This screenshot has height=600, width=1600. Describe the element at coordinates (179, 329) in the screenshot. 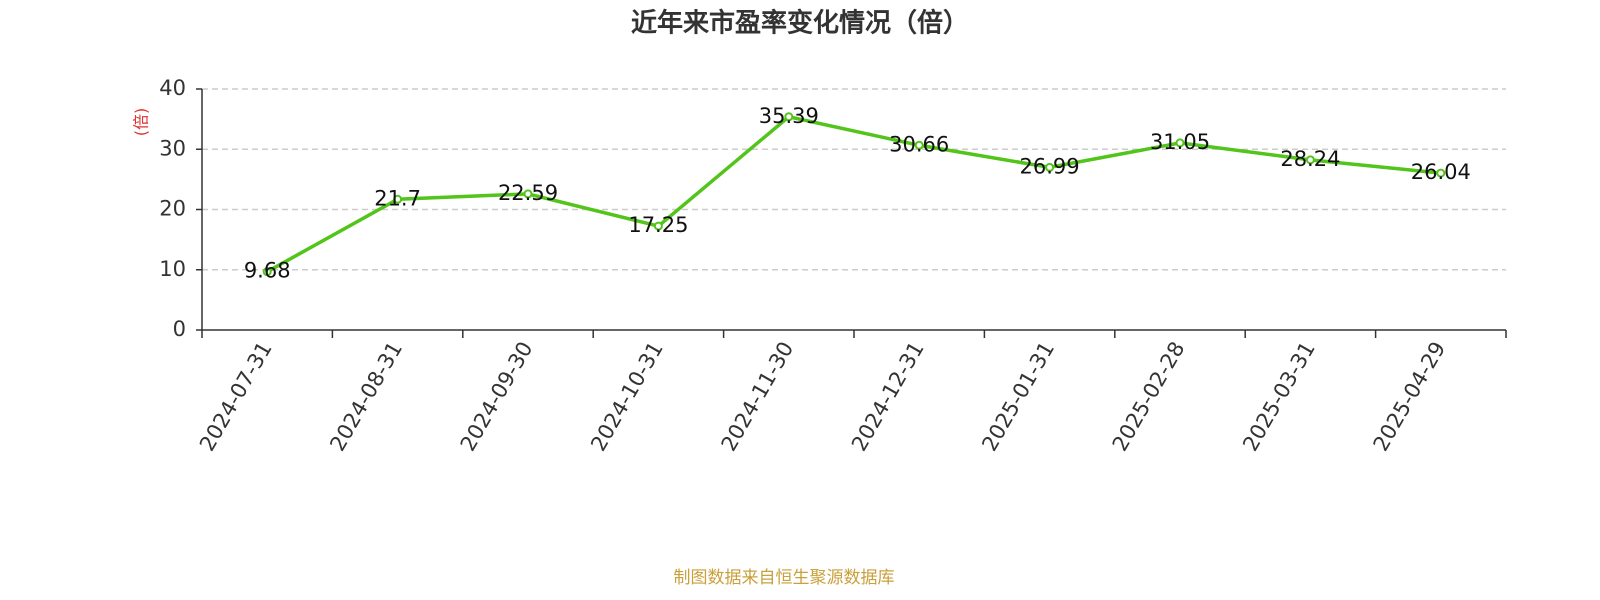

I see `y-tick-label: 0` at that location.